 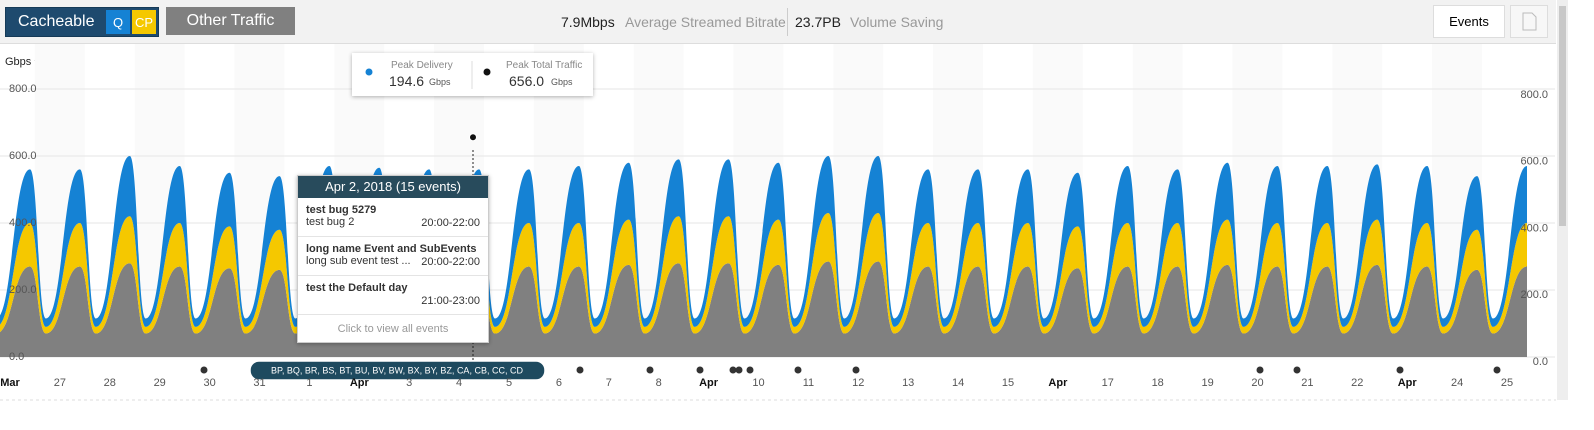 I want to click on peak-total-marker, so click(x=473, y=137).